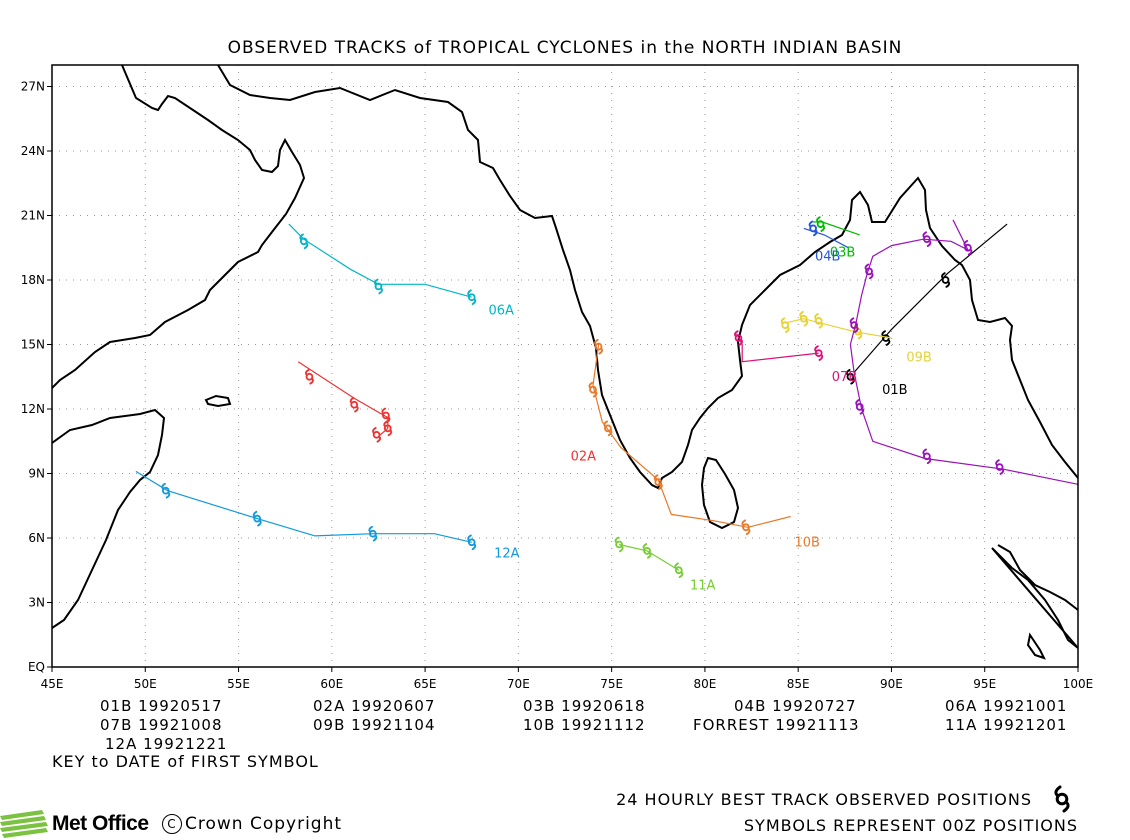 This screenshot has width=1130, height=840. Describe the element at coordinates (518, 684) in the screenshot. I see `x-tick-label: 70E` at that location.